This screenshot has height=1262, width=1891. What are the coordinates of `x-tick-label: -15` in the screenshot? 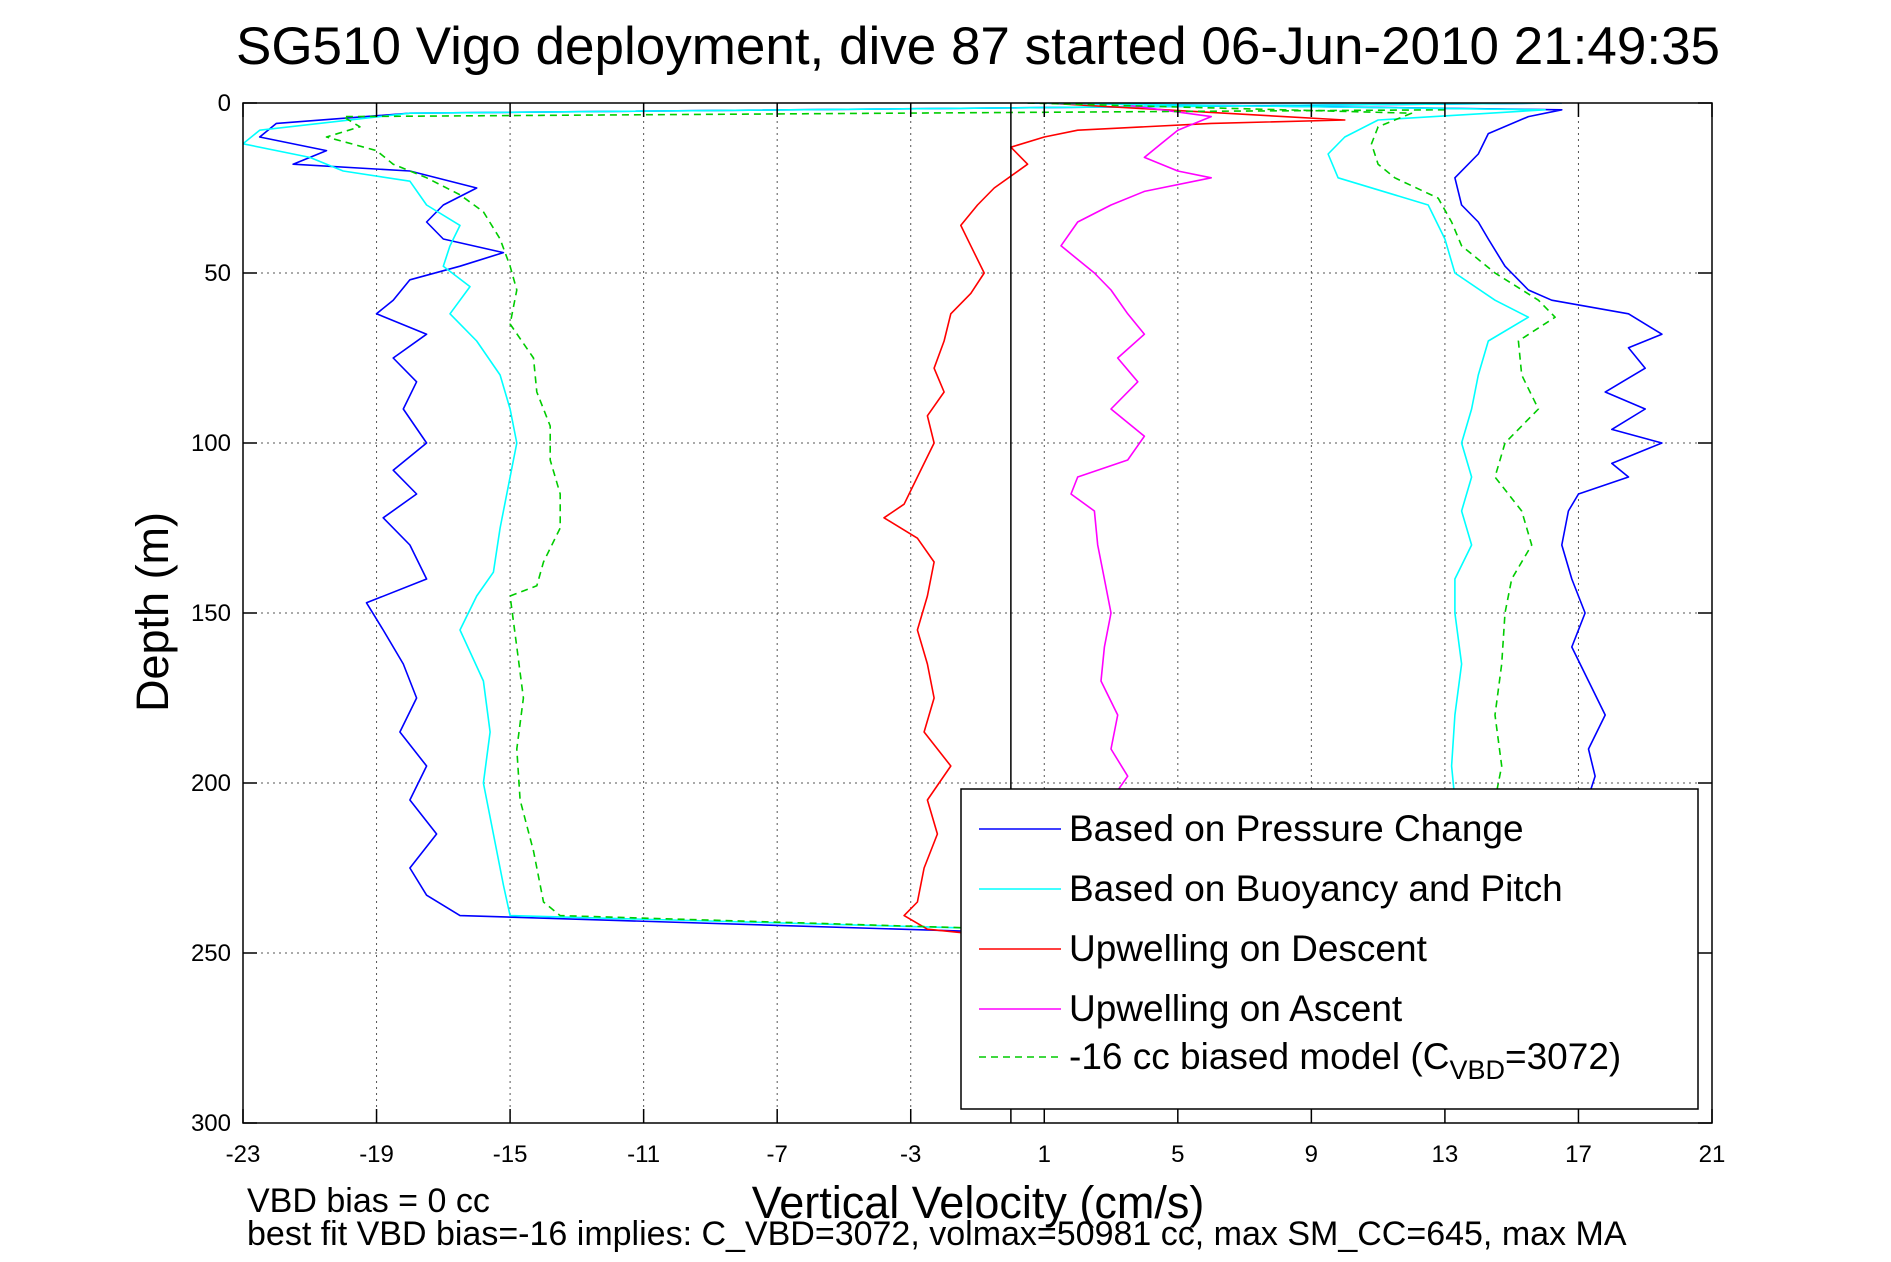 It's located at (510, 1154).